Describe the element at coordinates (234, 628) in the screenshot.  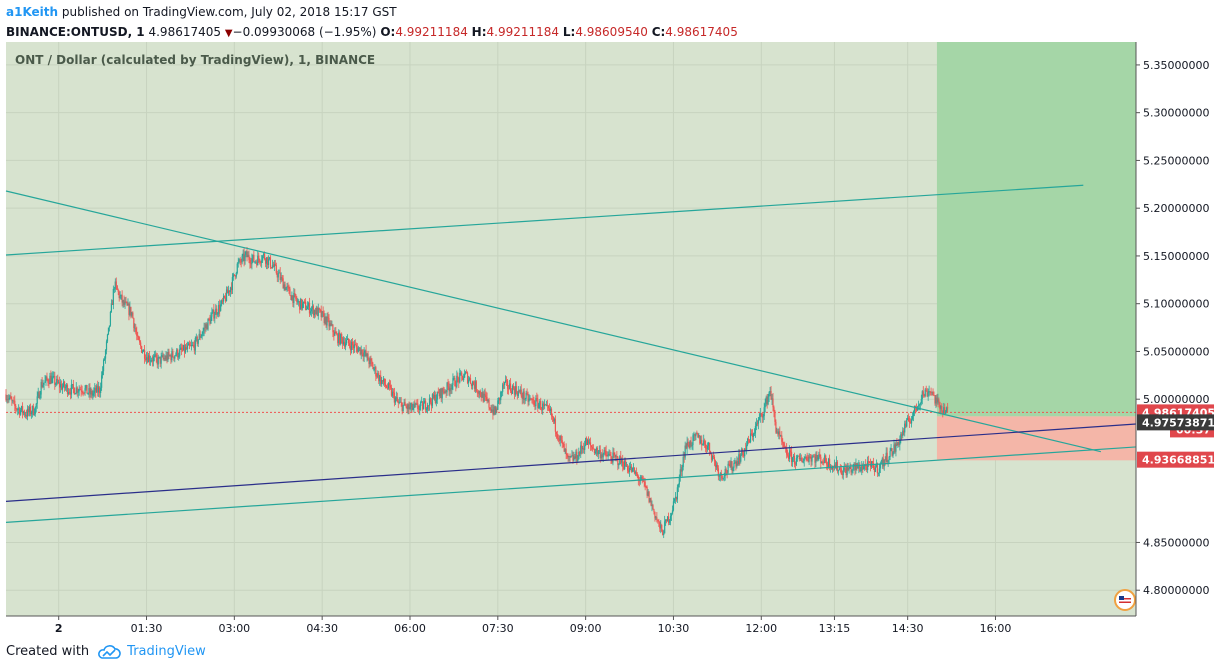
I see `time-tick-label: 03:00` at that location.